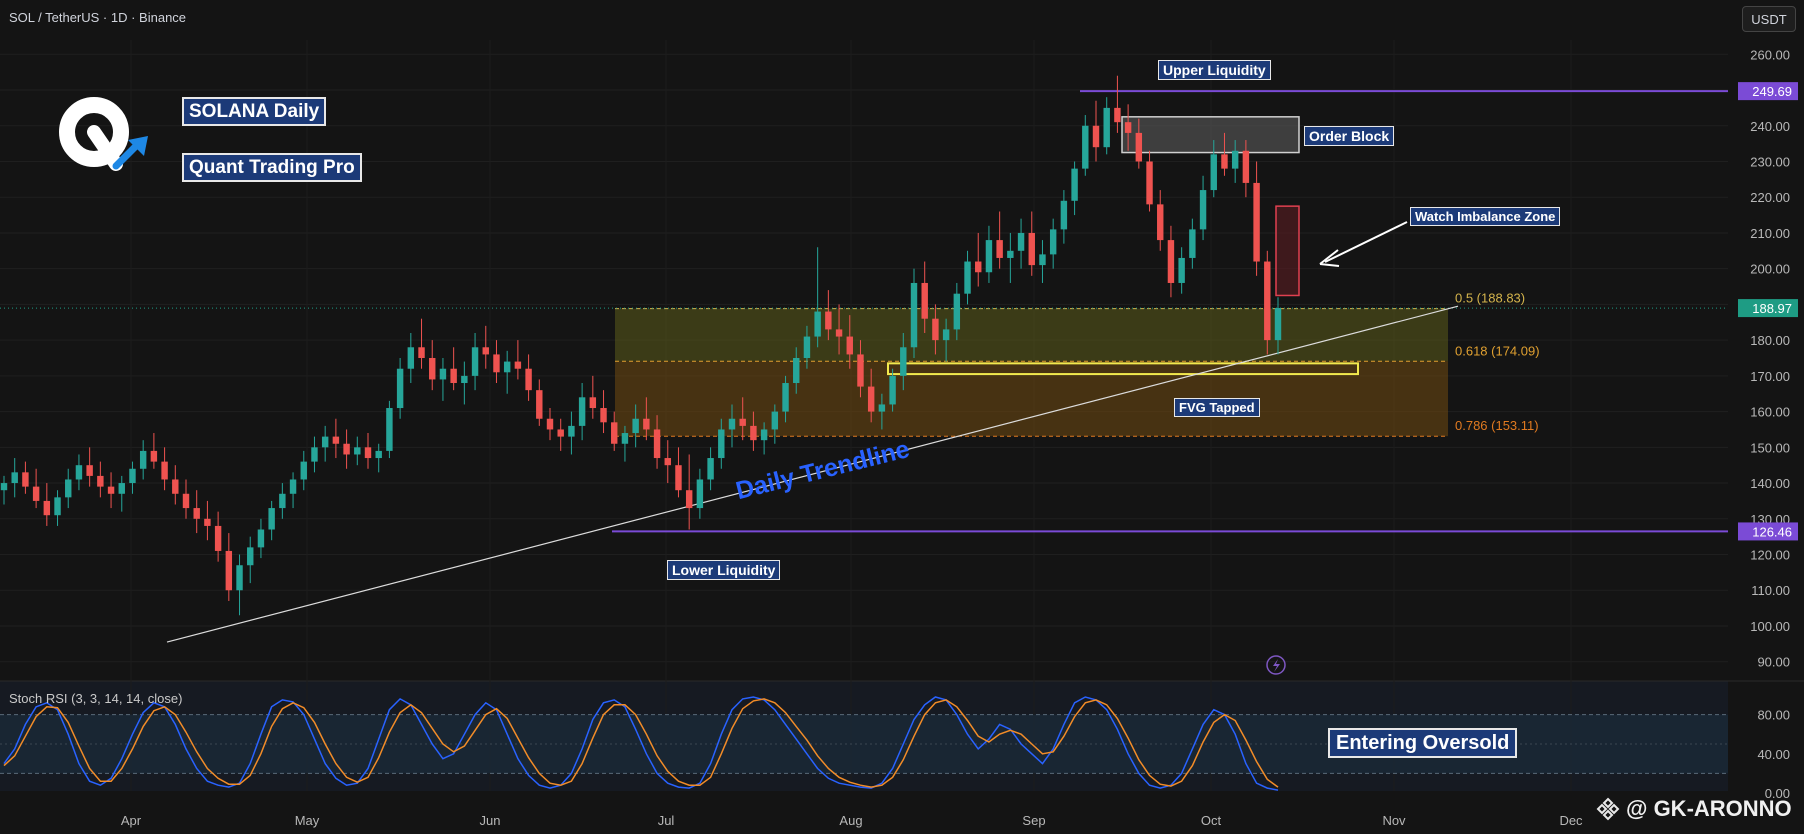 The height and width of the screenshot is (834, 1804). What do you see at coordinates (1770, 555) in the screenshot?
I see `y-tick-label: 120.00` at bounding box center [1770, 555].